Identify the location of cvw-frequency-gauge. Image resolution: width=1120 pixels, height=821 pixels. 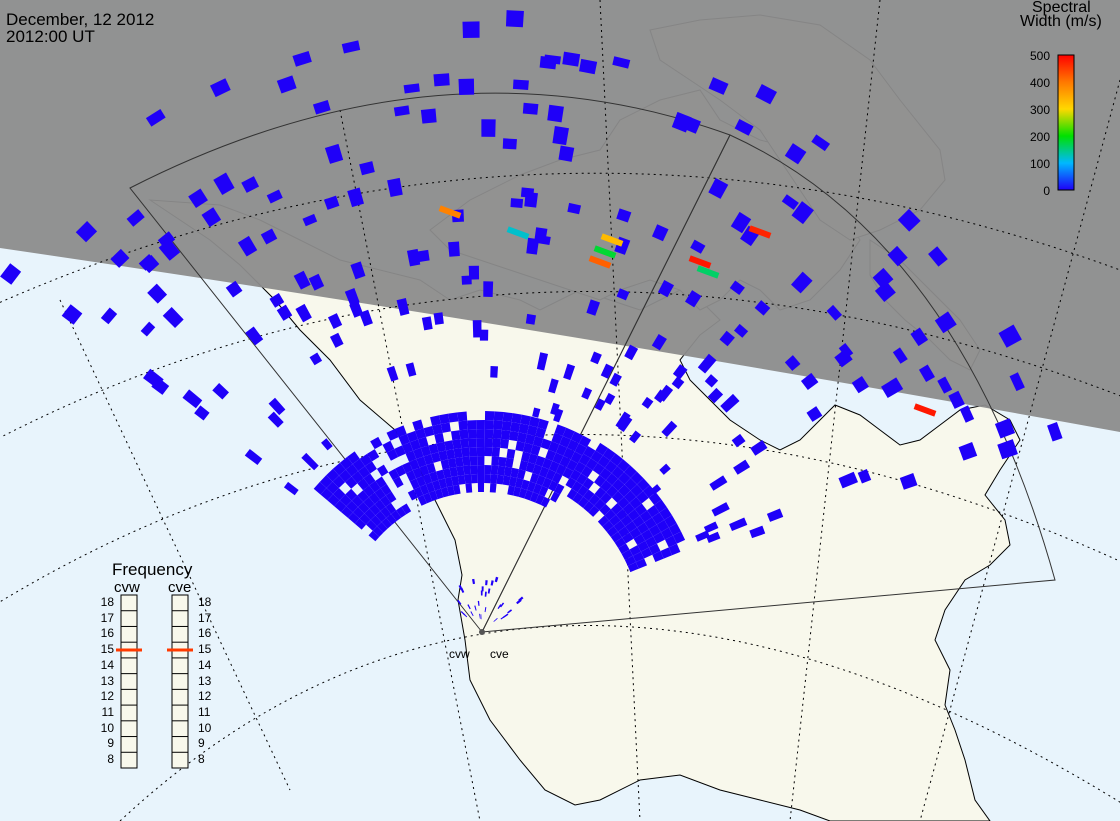
(129, 681).